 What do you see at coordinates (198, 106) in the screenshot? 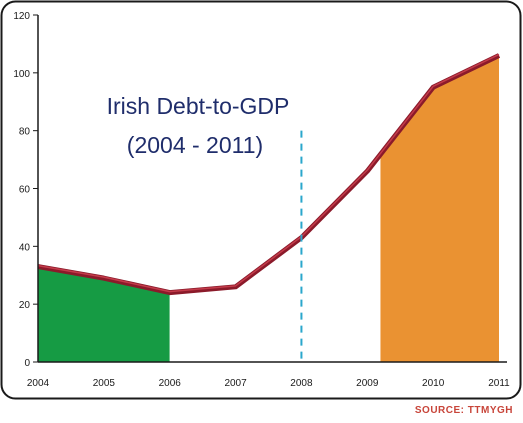
I see `chart-title-line1: Irish Debt-to-GDP` at bounding box center [198, 106].